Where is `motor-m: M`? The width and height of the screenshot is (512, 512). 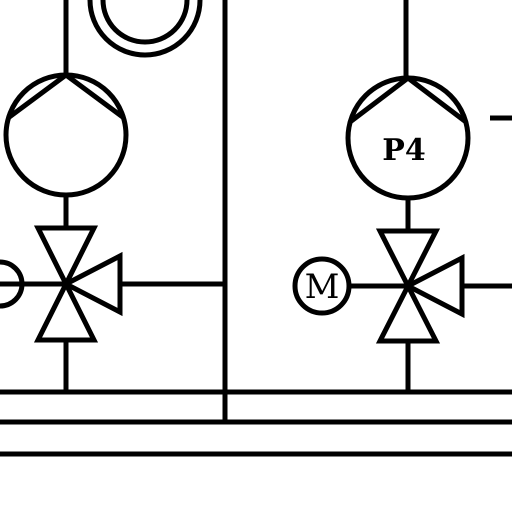 motor-m: M is located at coordinates (322, 286).